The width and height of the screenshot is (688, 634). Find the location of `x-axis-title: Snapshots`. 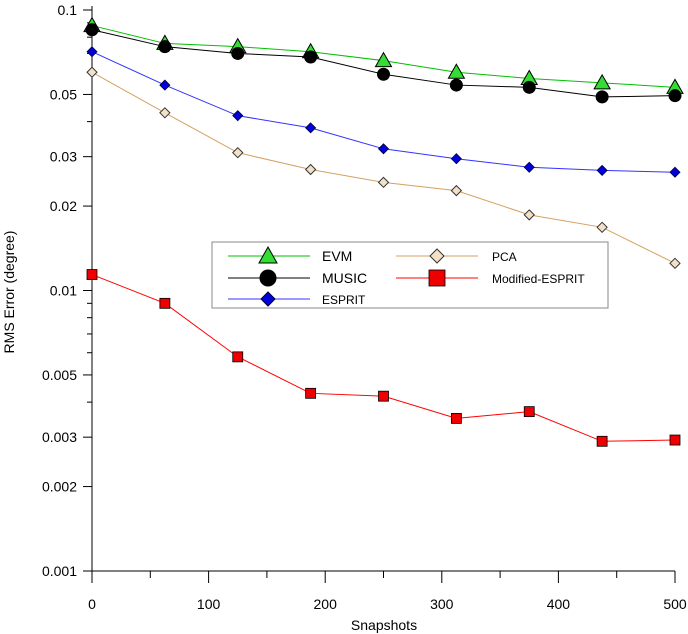

x-axis-title: Snapshots is located at coordinates (384, 625).